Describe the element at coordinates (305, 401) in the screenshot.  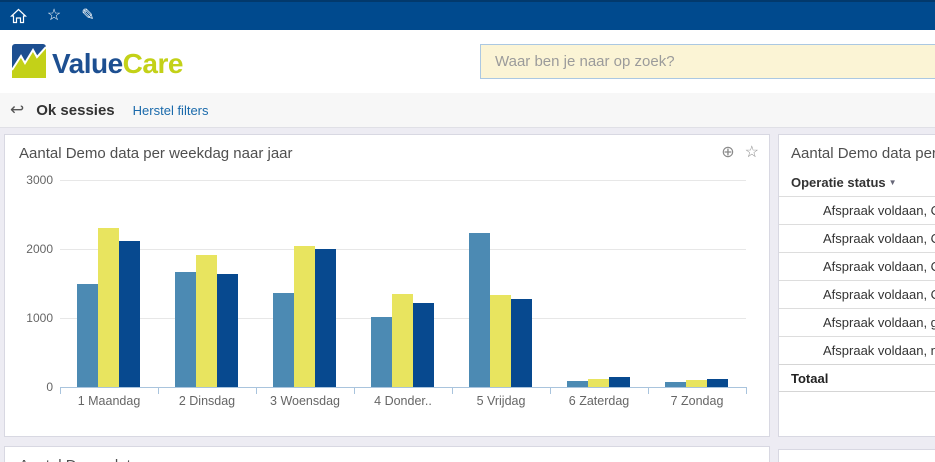
I see `x-tick-label: 3 Woensdag` at that location.